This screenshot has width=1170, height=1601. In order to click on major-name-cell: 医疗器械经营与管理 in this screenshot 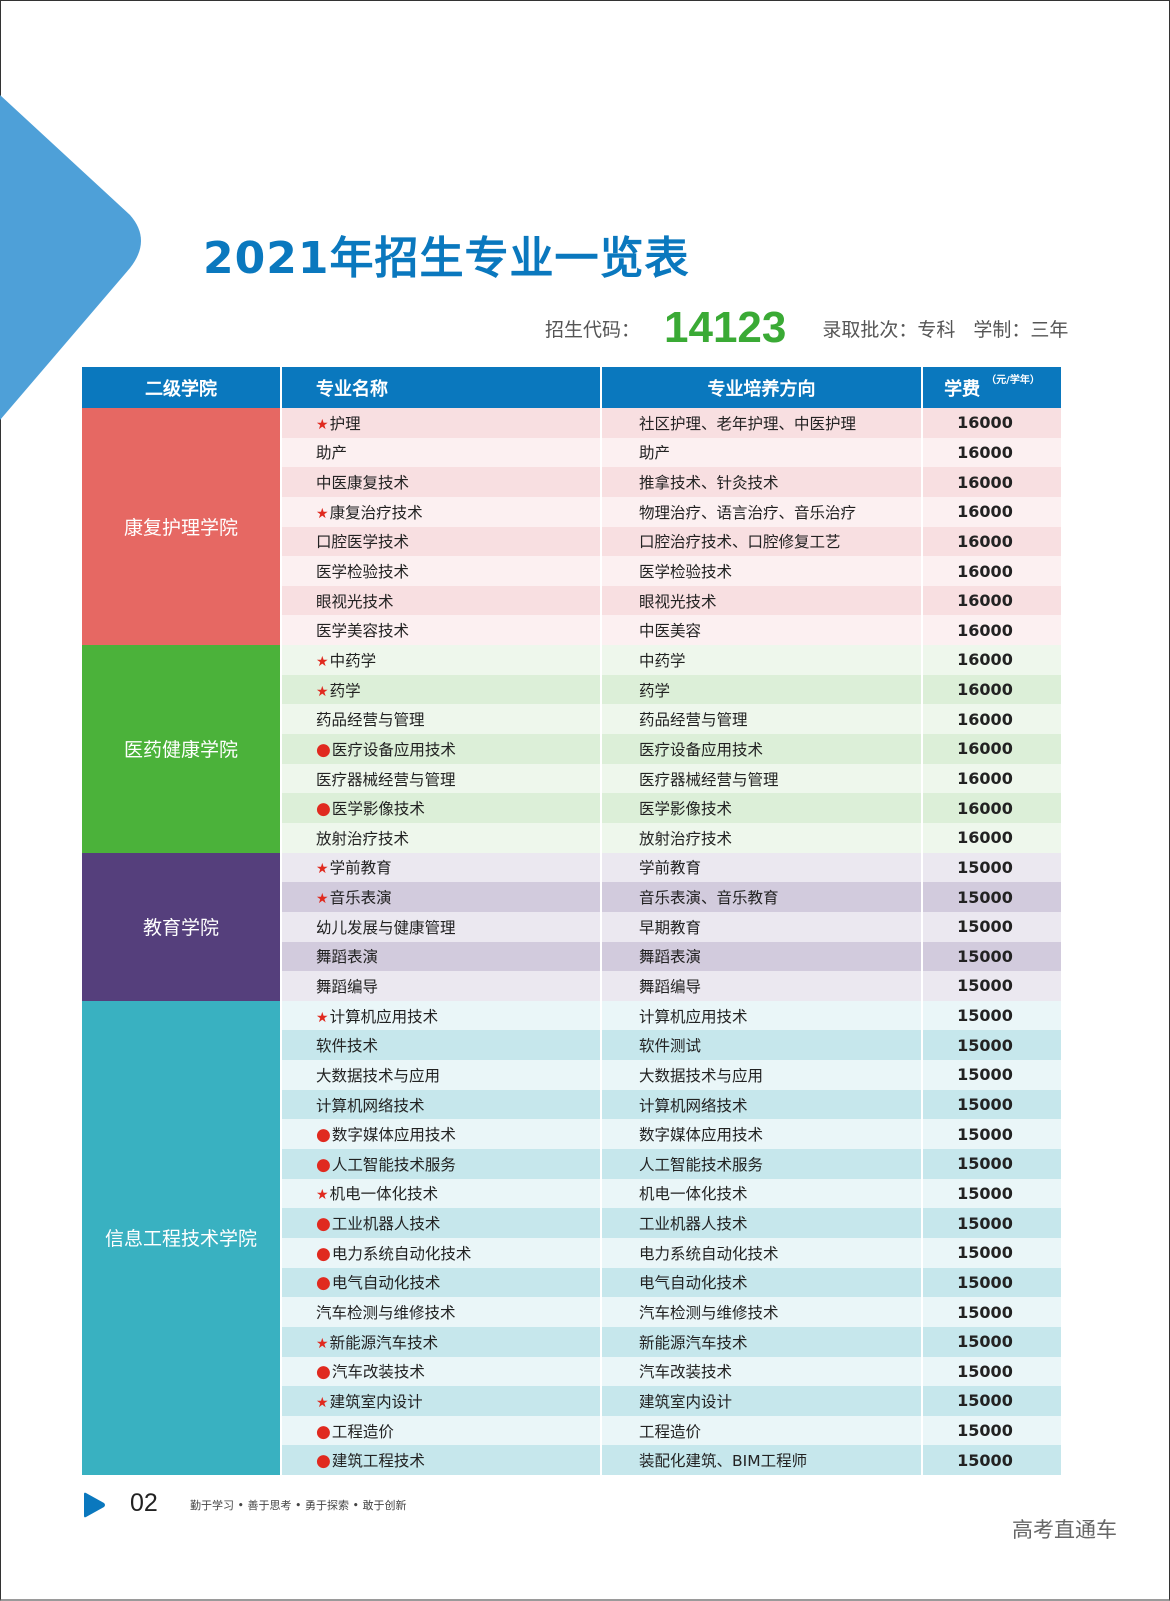, I will do `click(441, 778)`.